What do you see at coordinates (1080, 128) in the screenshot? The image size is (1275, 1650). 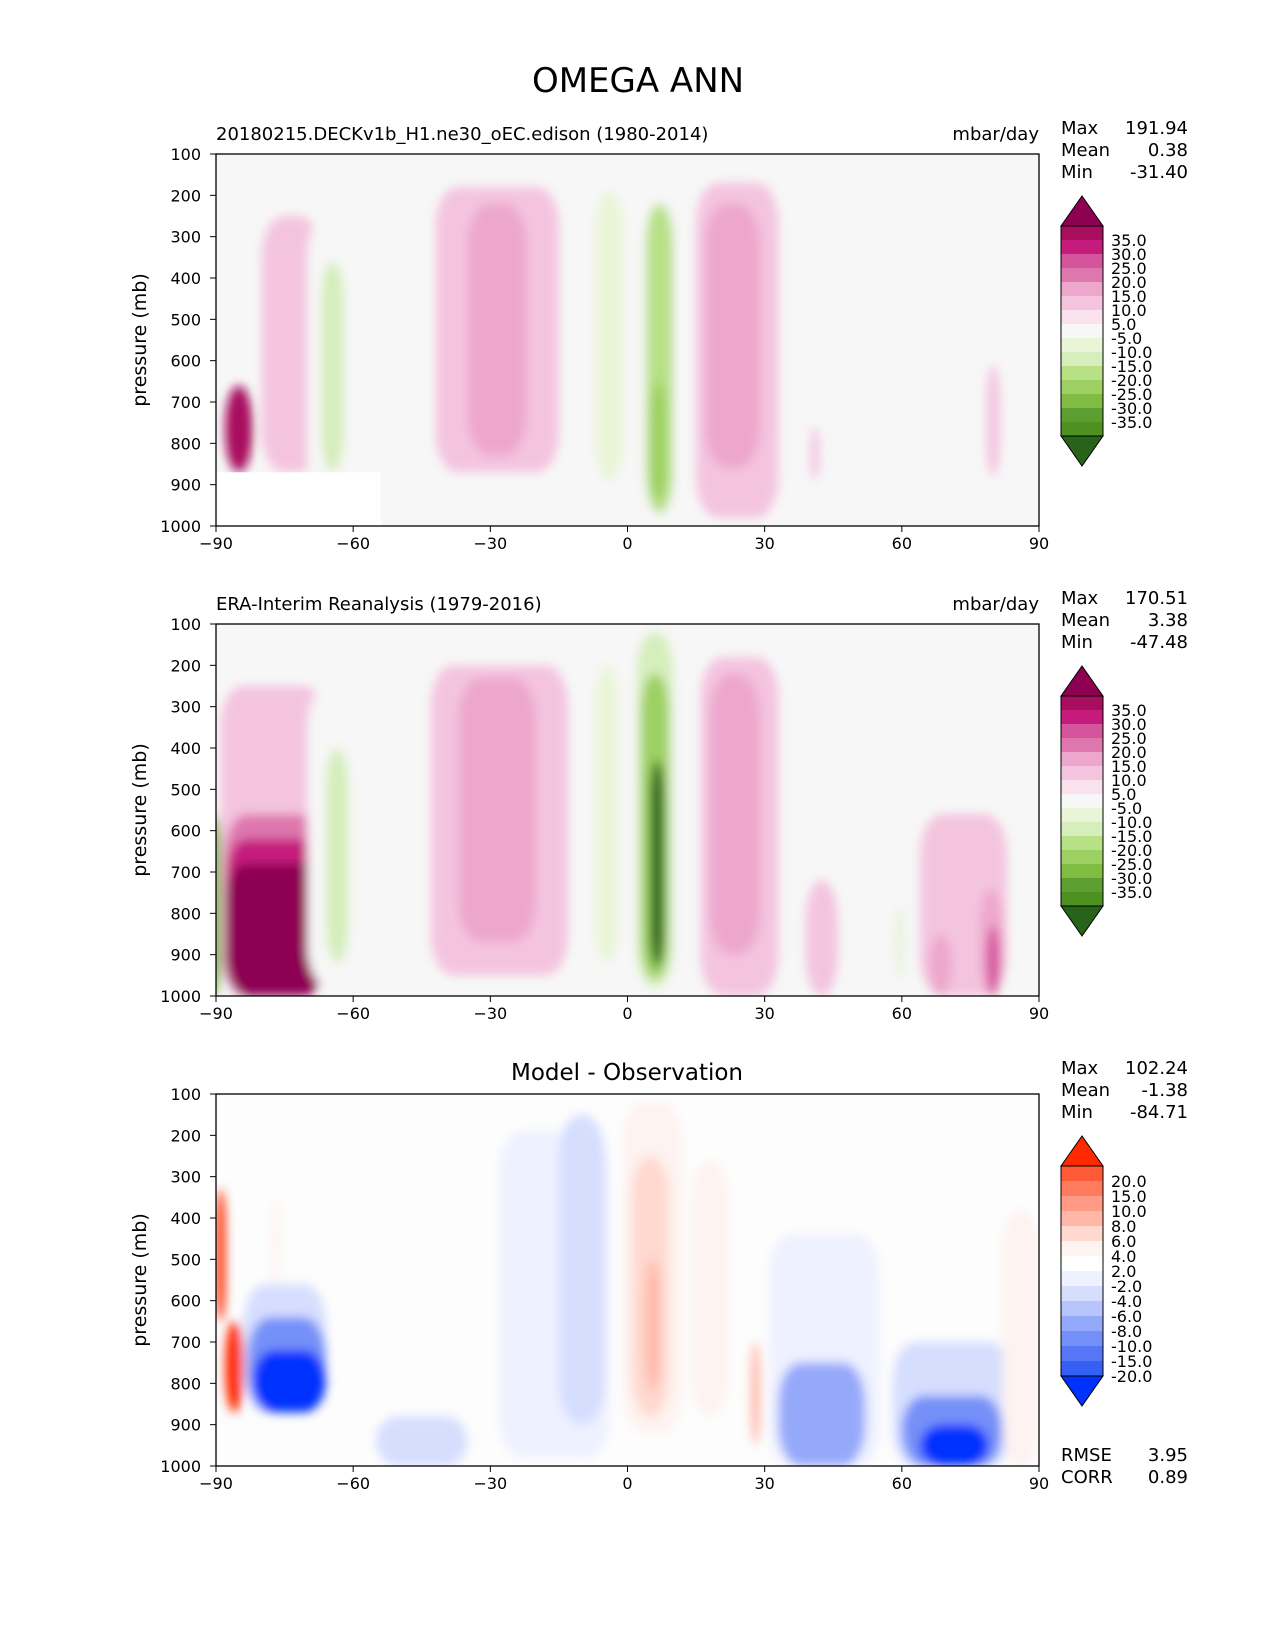 I see `stat-max-label-model: Max` at bounding box center [1080, 128].